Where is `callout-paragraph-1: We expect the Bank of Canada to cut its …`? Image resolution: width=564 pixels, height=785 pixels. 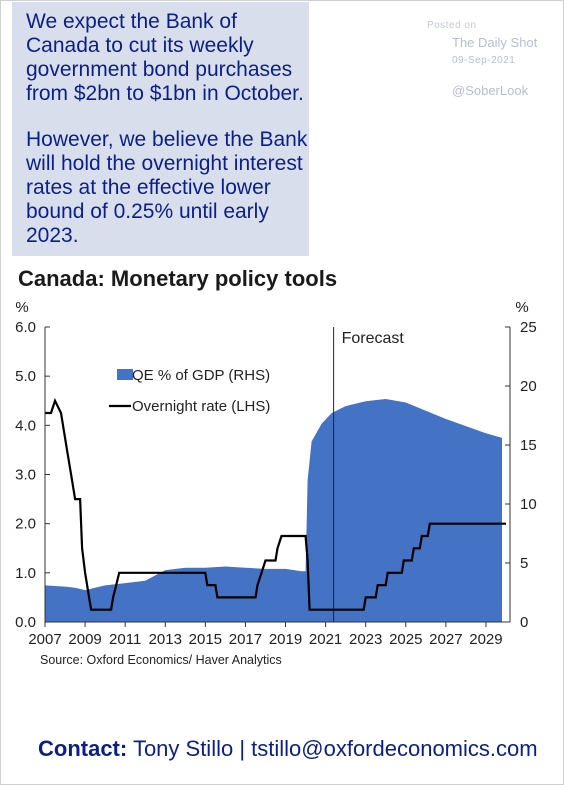 callout-paragraph-1: We expect the Bank of Canada to cut its … is located at coordinates (167, 58).